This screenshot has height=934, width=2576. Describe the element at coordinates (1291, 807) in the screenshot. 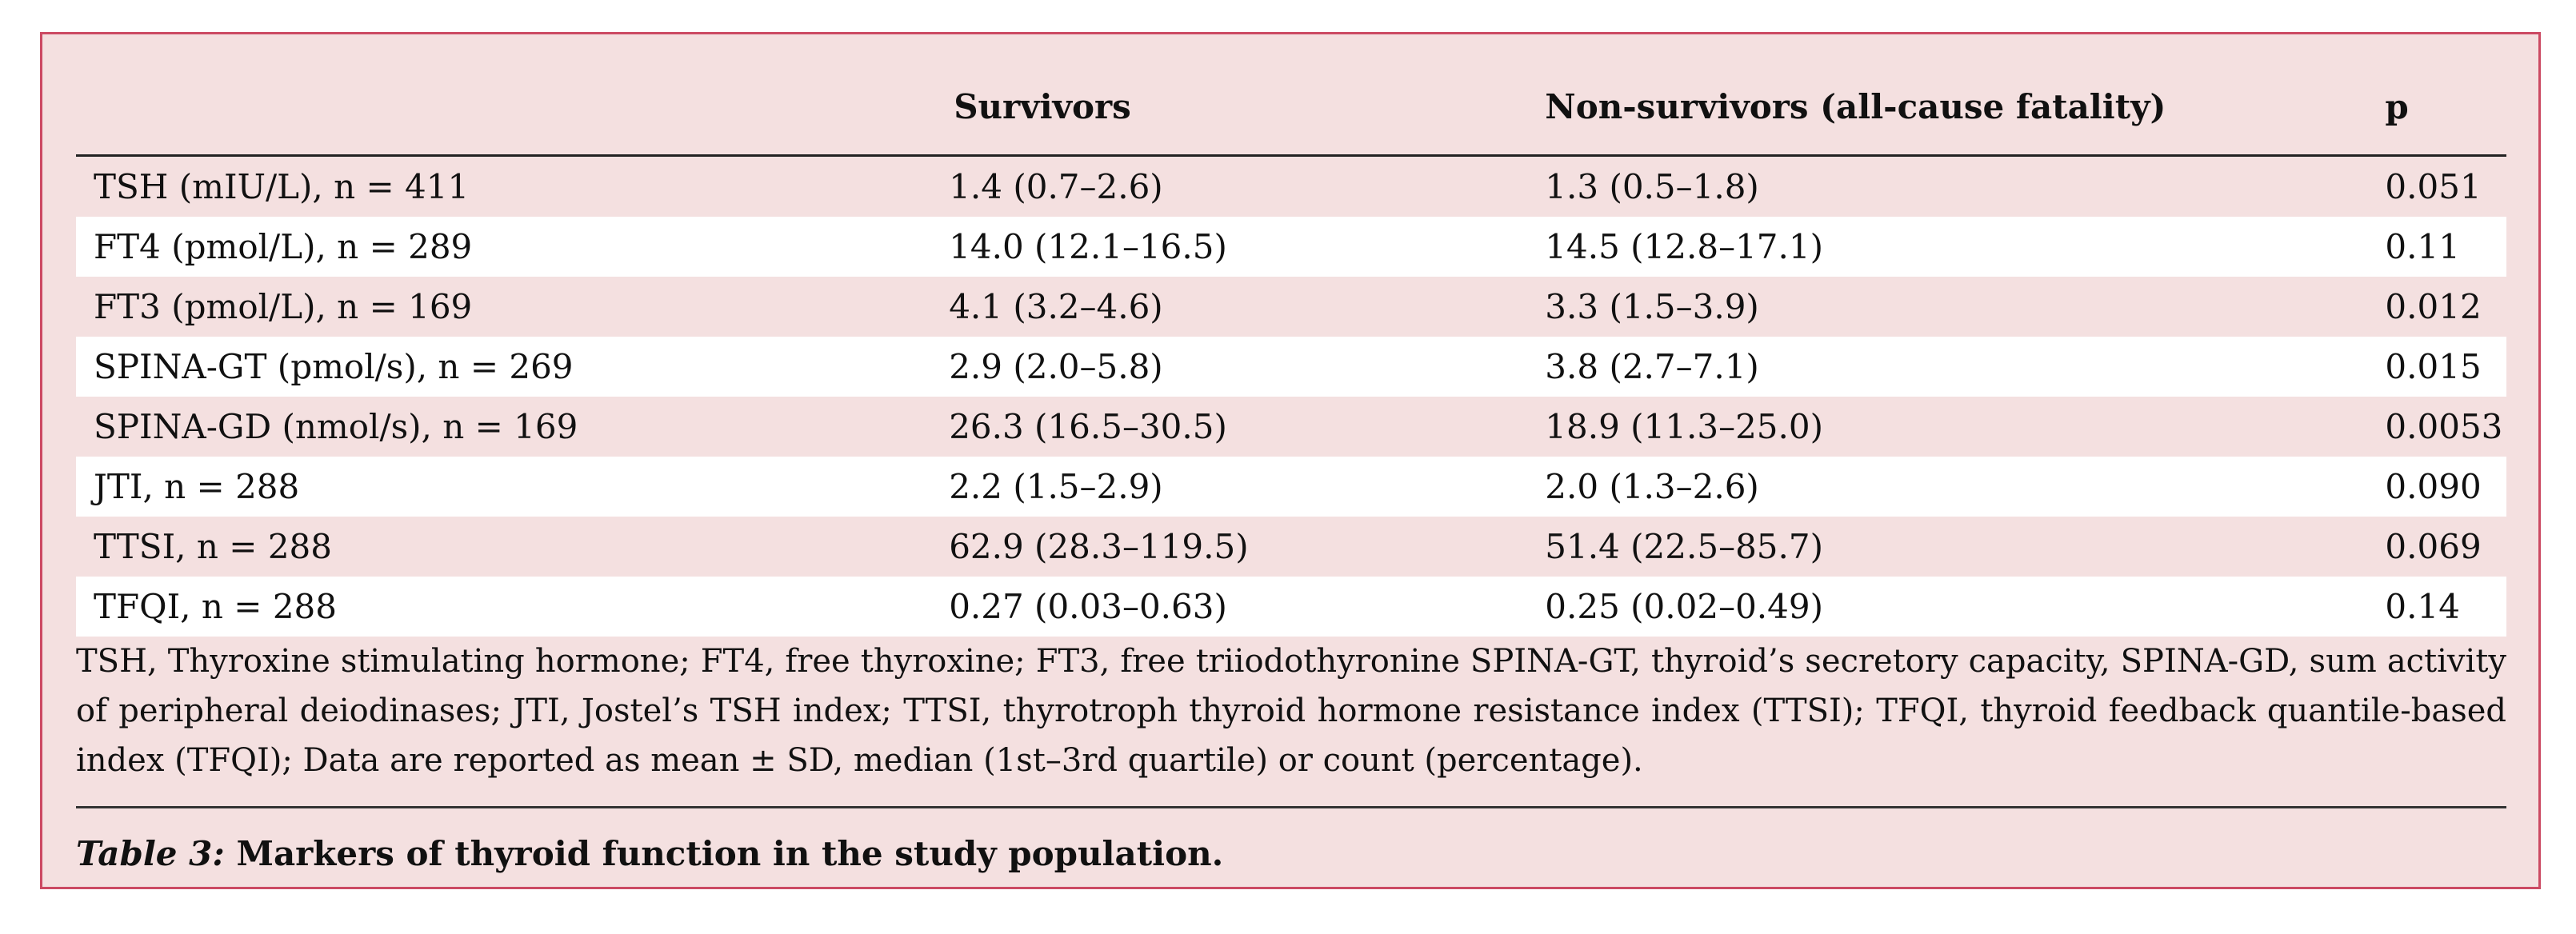

I see `caption-divider` at that location.